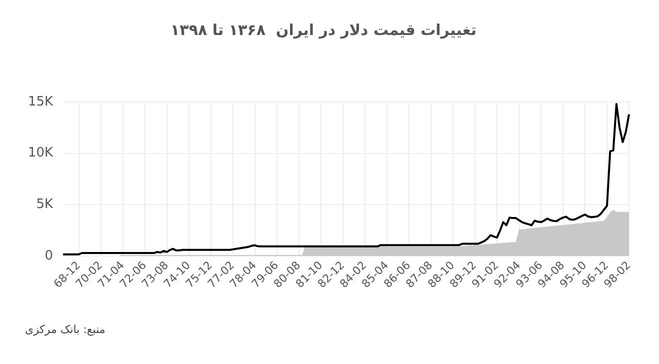 This screenshot has width=659, height=364. I want to click on y-tick-label: 10K, so click(41, 153).